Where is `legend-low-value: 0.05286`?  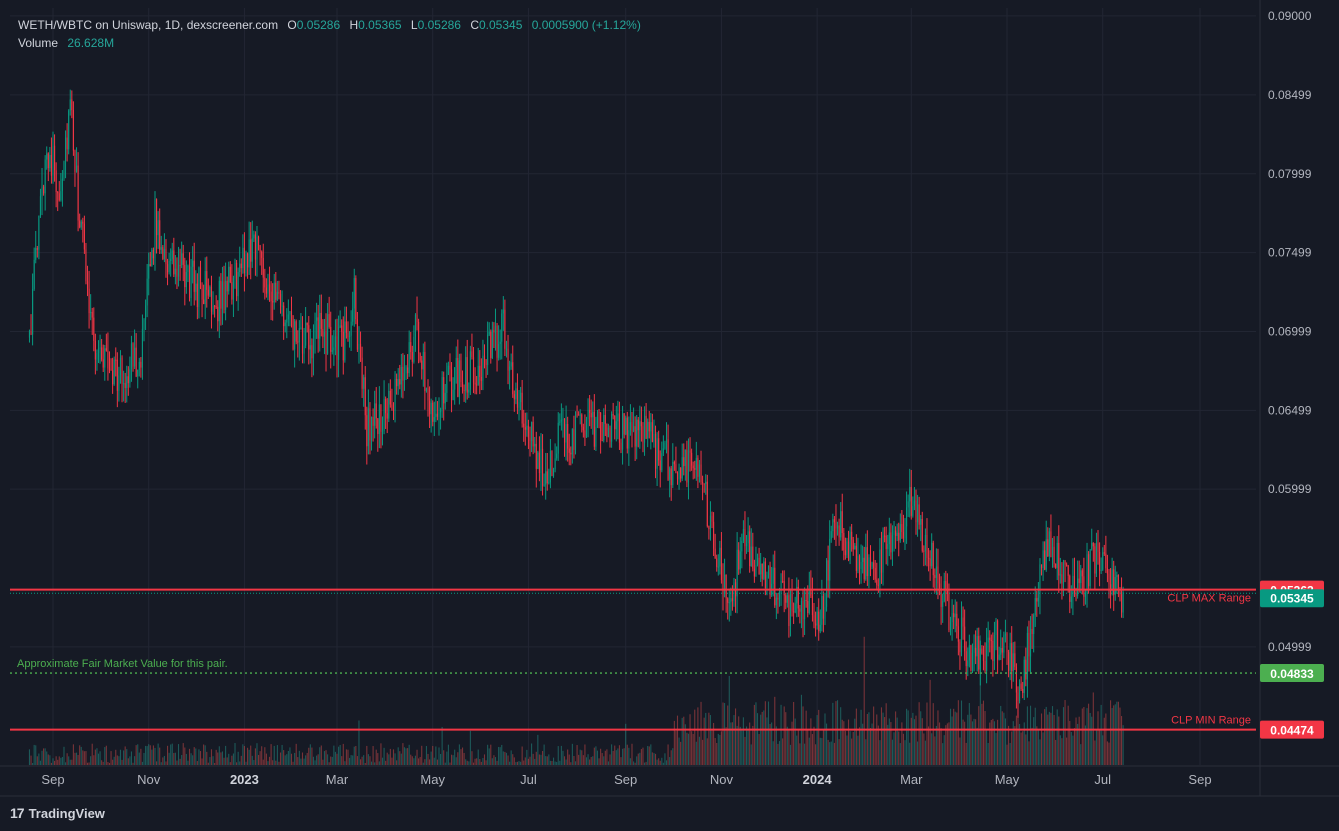
legend-low-value: 0.05286 is located at coordinates (439, 25).